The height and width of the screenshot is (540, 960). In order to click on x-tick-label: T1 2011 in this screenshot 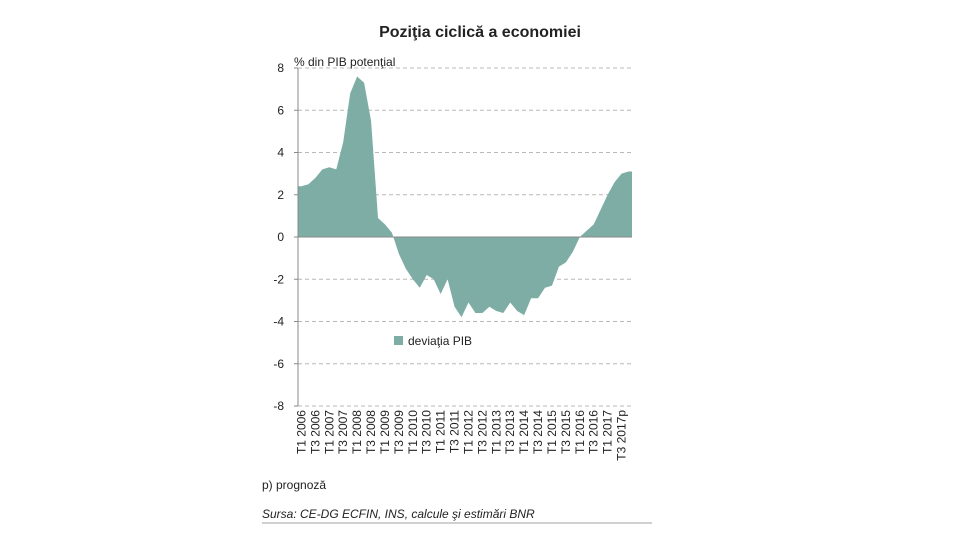, I will do `click(441, 431)`.